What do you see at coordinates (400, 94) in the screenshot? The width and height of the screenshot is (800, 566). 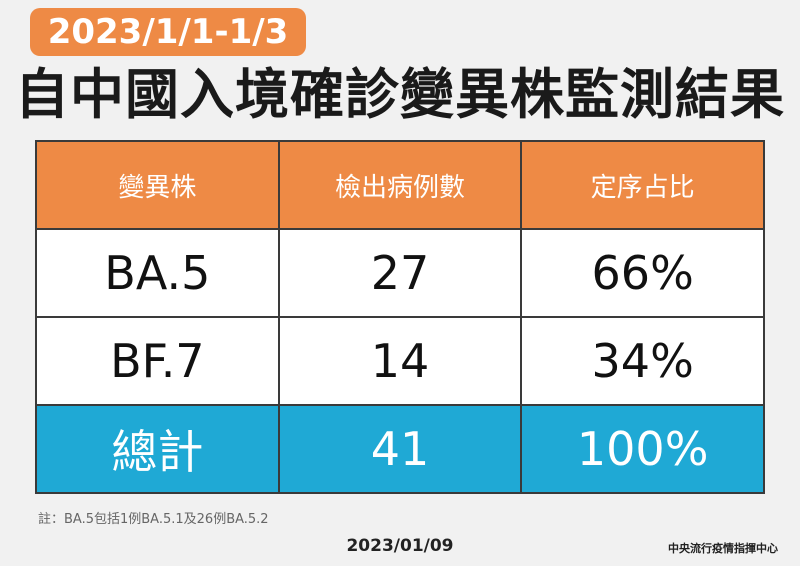 I see `title: 自中國入境確診變異株監測結果` at bounding box center [400, 94].